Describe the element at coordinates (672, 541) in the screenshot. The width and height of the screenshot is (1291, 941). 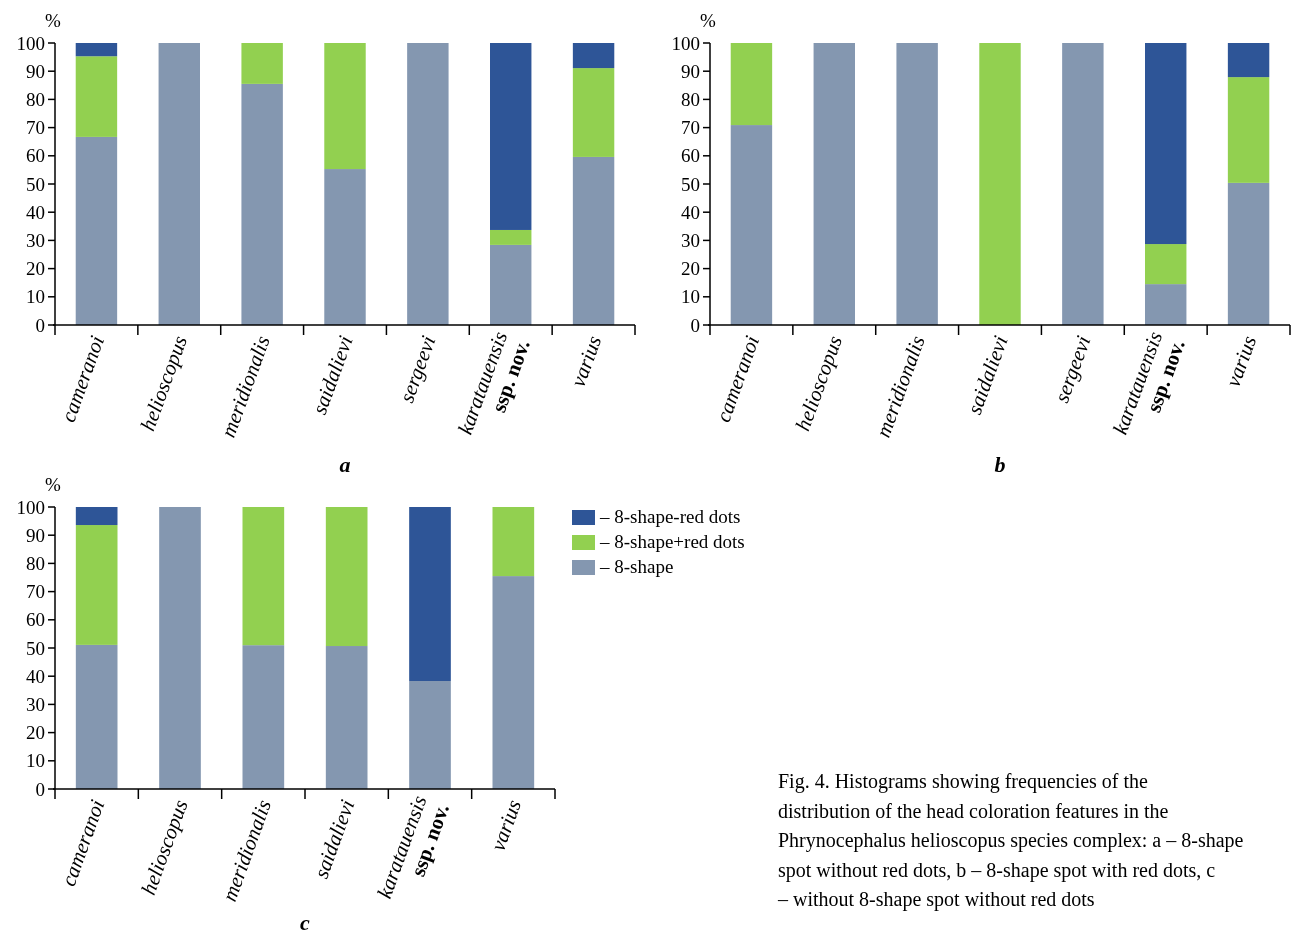
I see `legend-label: – 8-shape+red dots` at that location.